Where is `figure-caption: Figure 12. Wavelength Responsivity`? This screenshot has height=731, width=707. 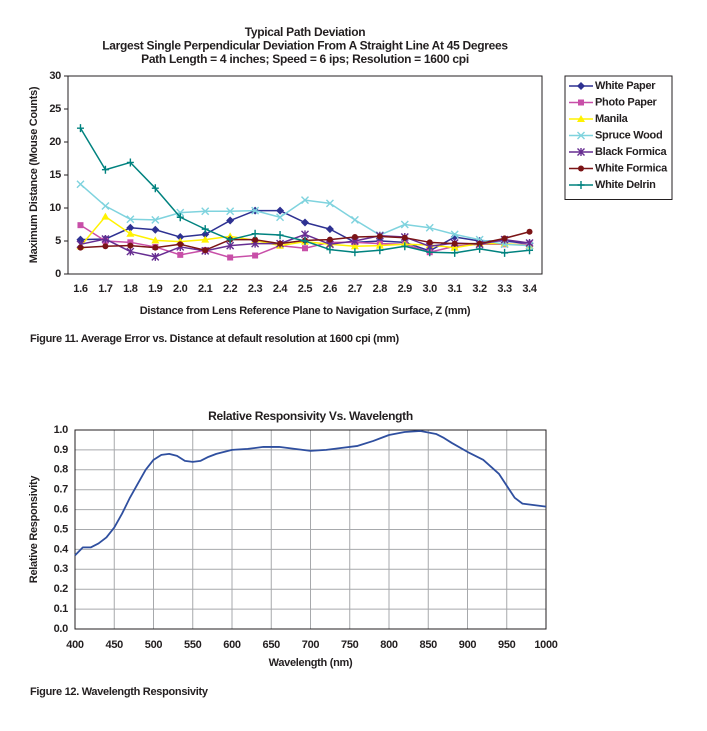
figure-caption: Figure 12. Wavelength Responsivity is located at coordinates (119, 692).